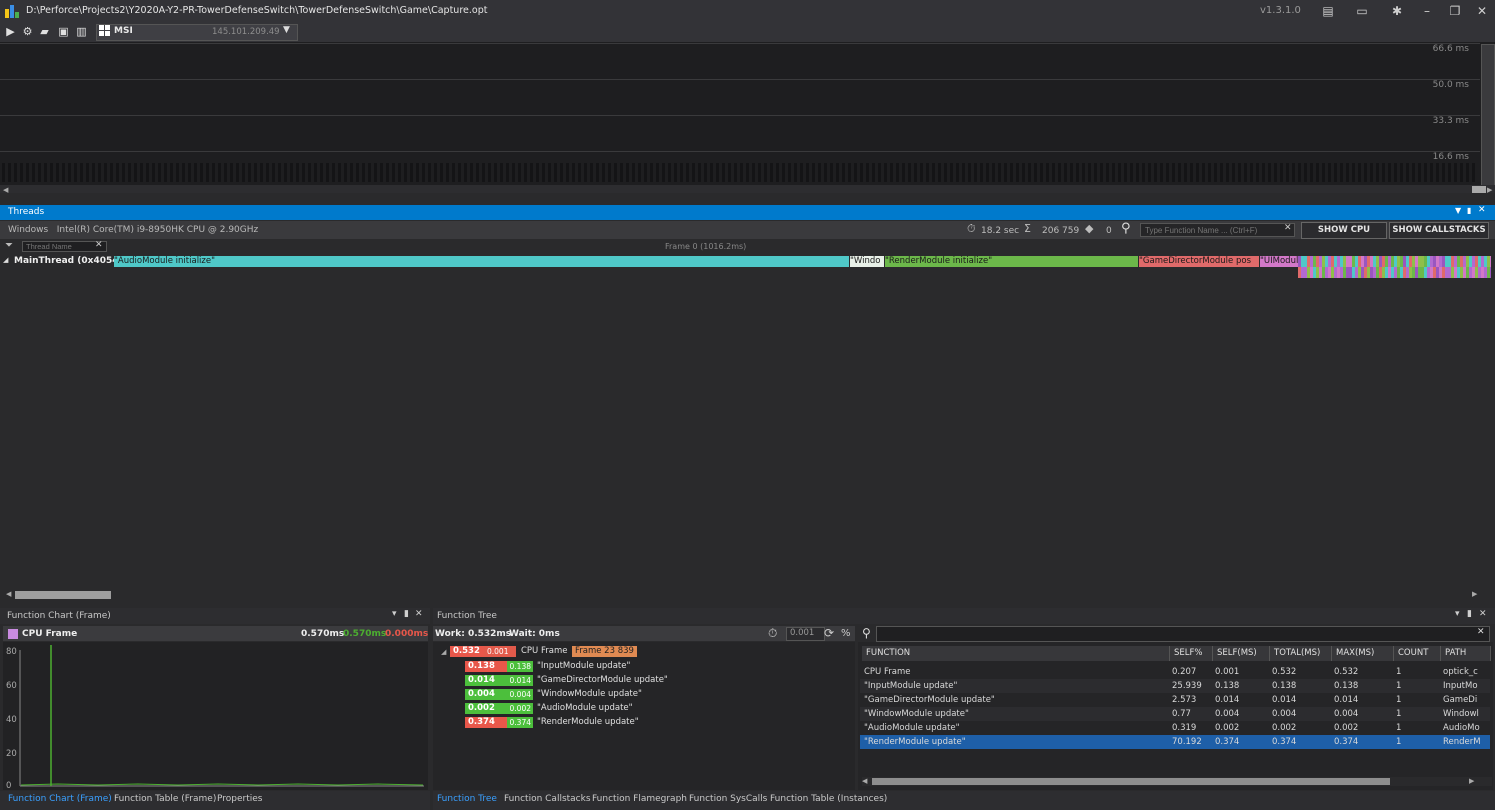 This screenshot has width=1495, height=810. I want to click on column-header-count: COUNT, so click(1417, 653).